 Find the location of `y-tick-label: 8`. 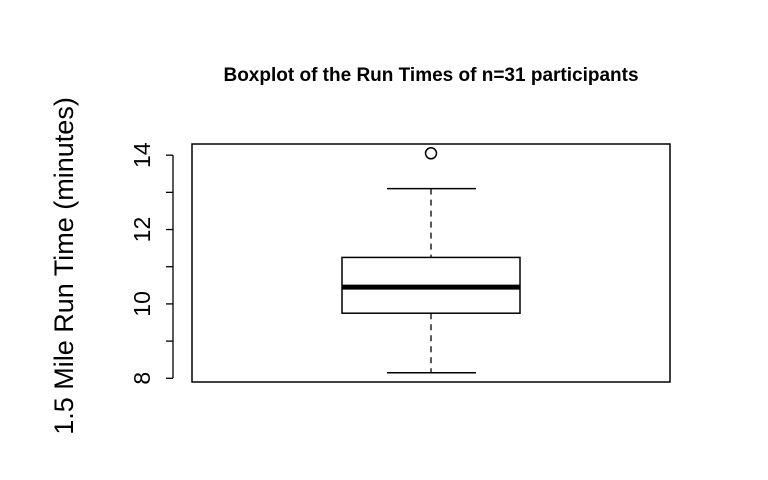

y-tick-label: 8 is located at coordinates (142, 378).